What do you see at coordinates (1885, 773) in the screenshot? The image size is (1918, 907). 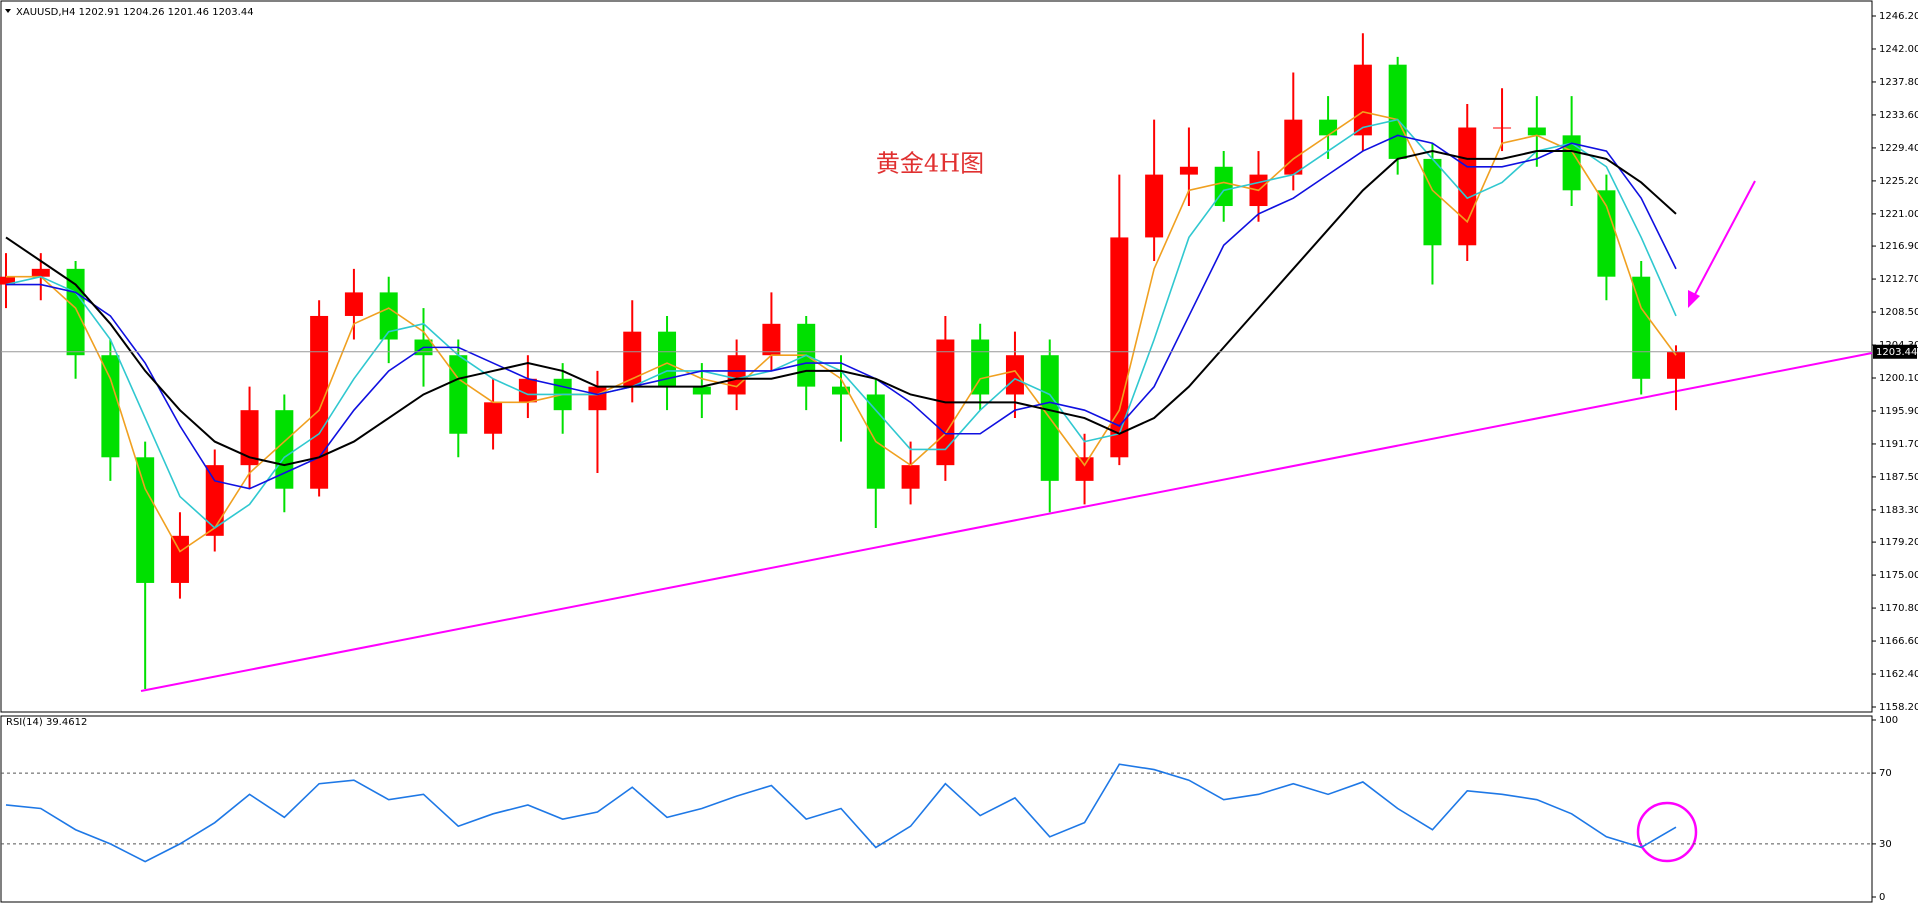 I see `y-tick-label: 70` at bounding box center [1885, 773].